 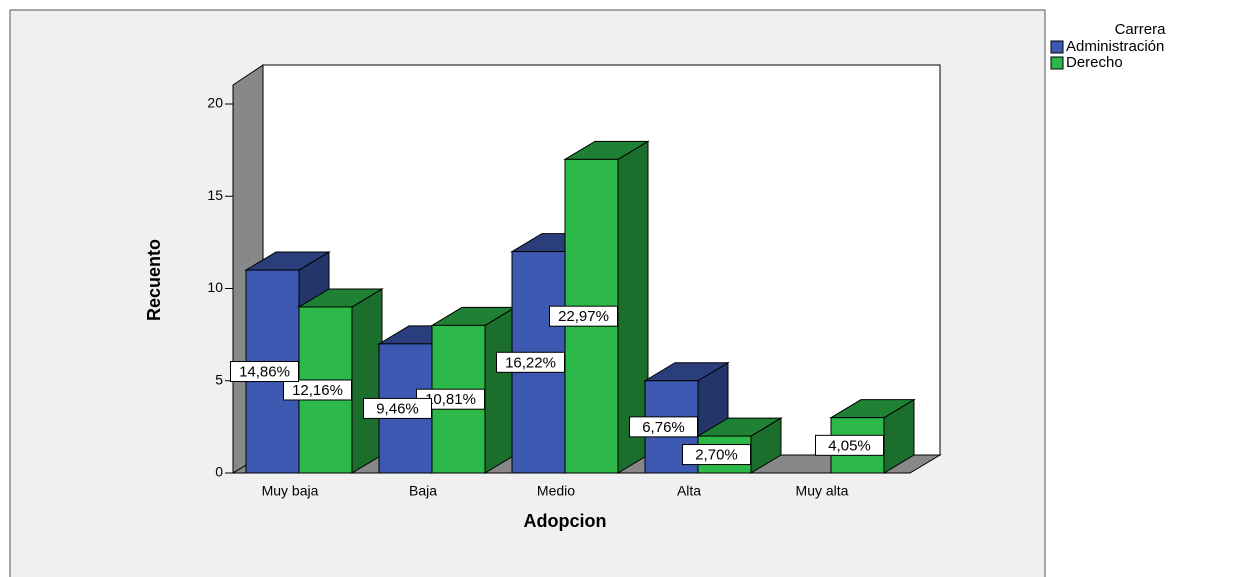 I want to click on x-tick-label: Muy baja, so click(x=290, y=491).